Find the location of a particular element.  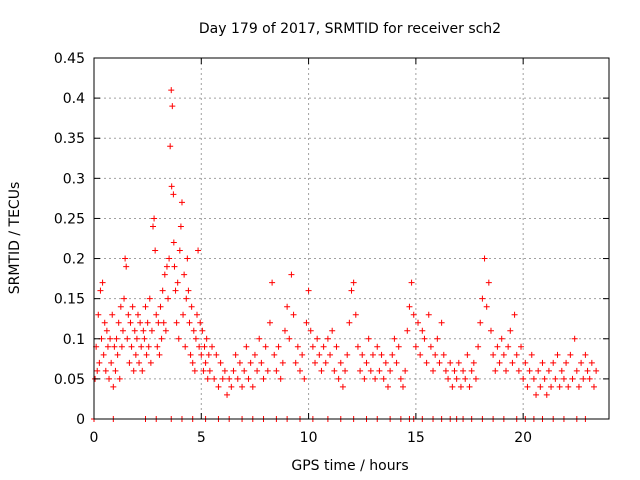

y-tick-label: 0.1 is located at coordinates (74, 340).